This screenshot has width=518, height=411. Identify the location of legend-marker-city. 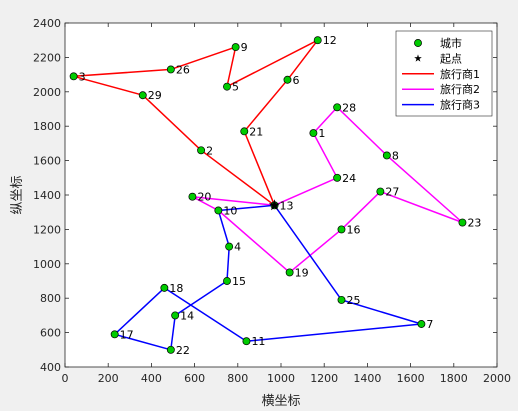
(418, 43).